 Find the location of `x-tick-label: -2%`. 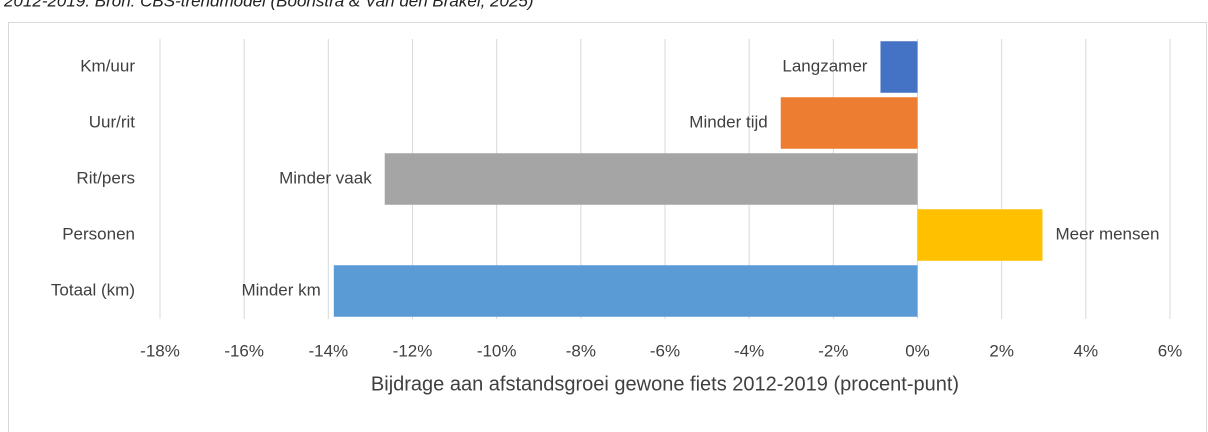

x-tick-label: -2% is located at coordinates (833, 350).